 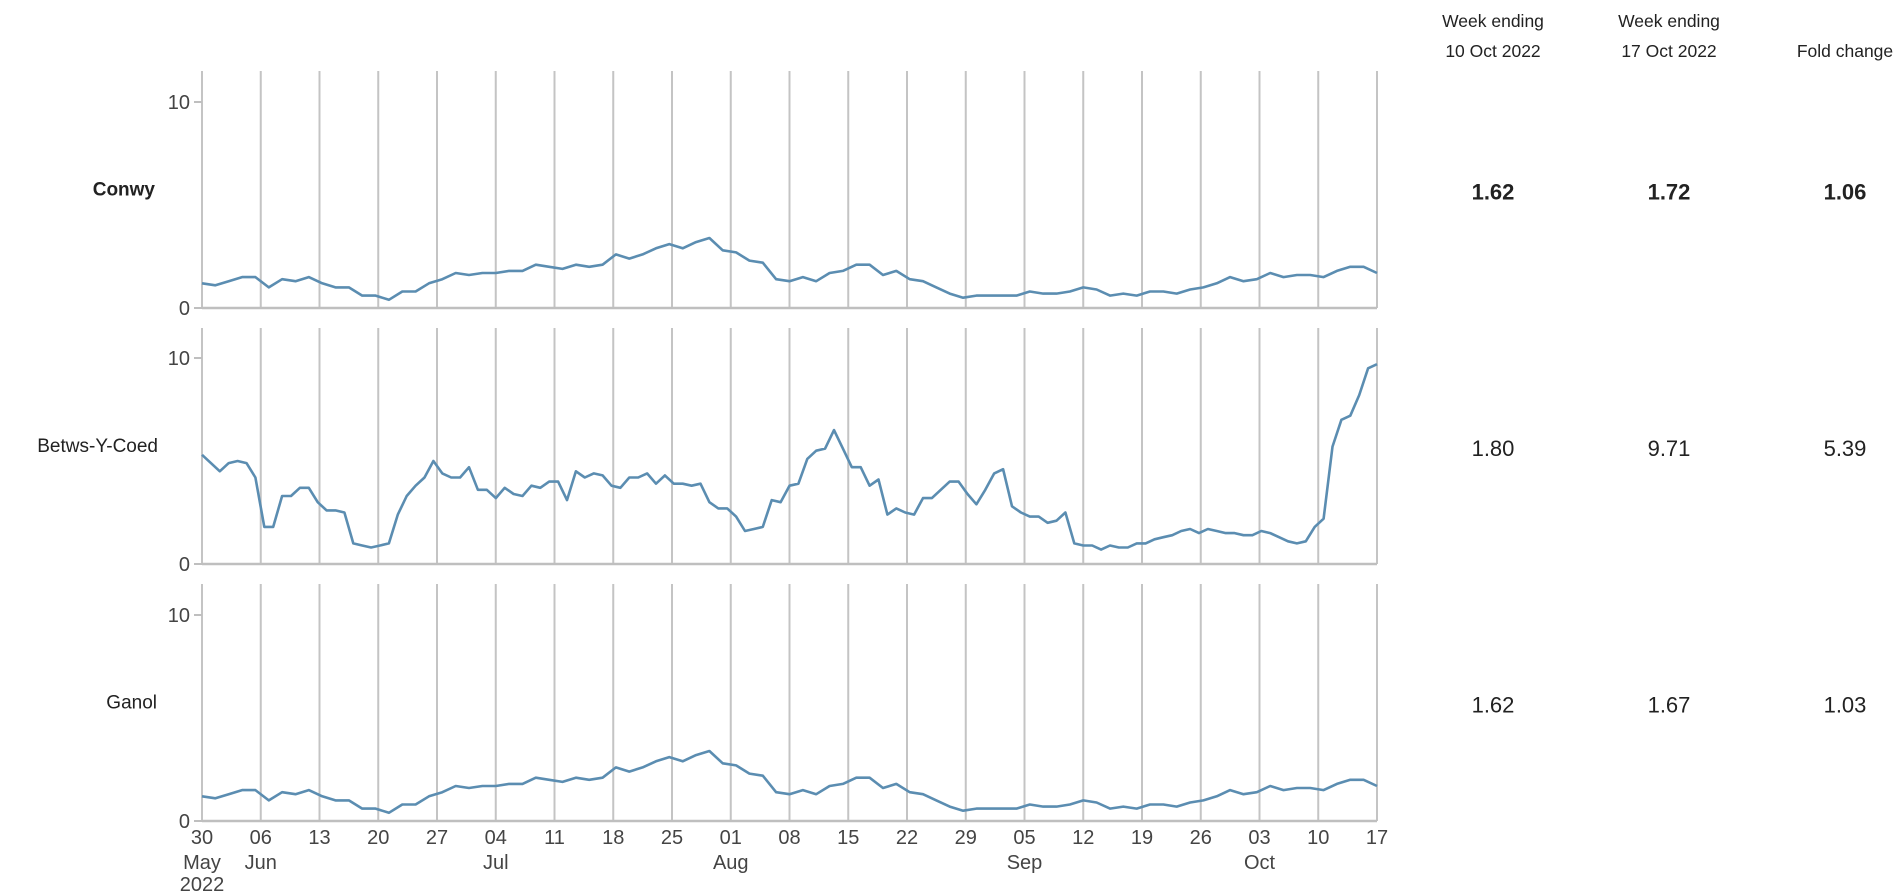 What do you see at coordinates (1259, 838) in the screenshot?
I see `x-tick-label-day: 03` at bounding box center [1259, 838].